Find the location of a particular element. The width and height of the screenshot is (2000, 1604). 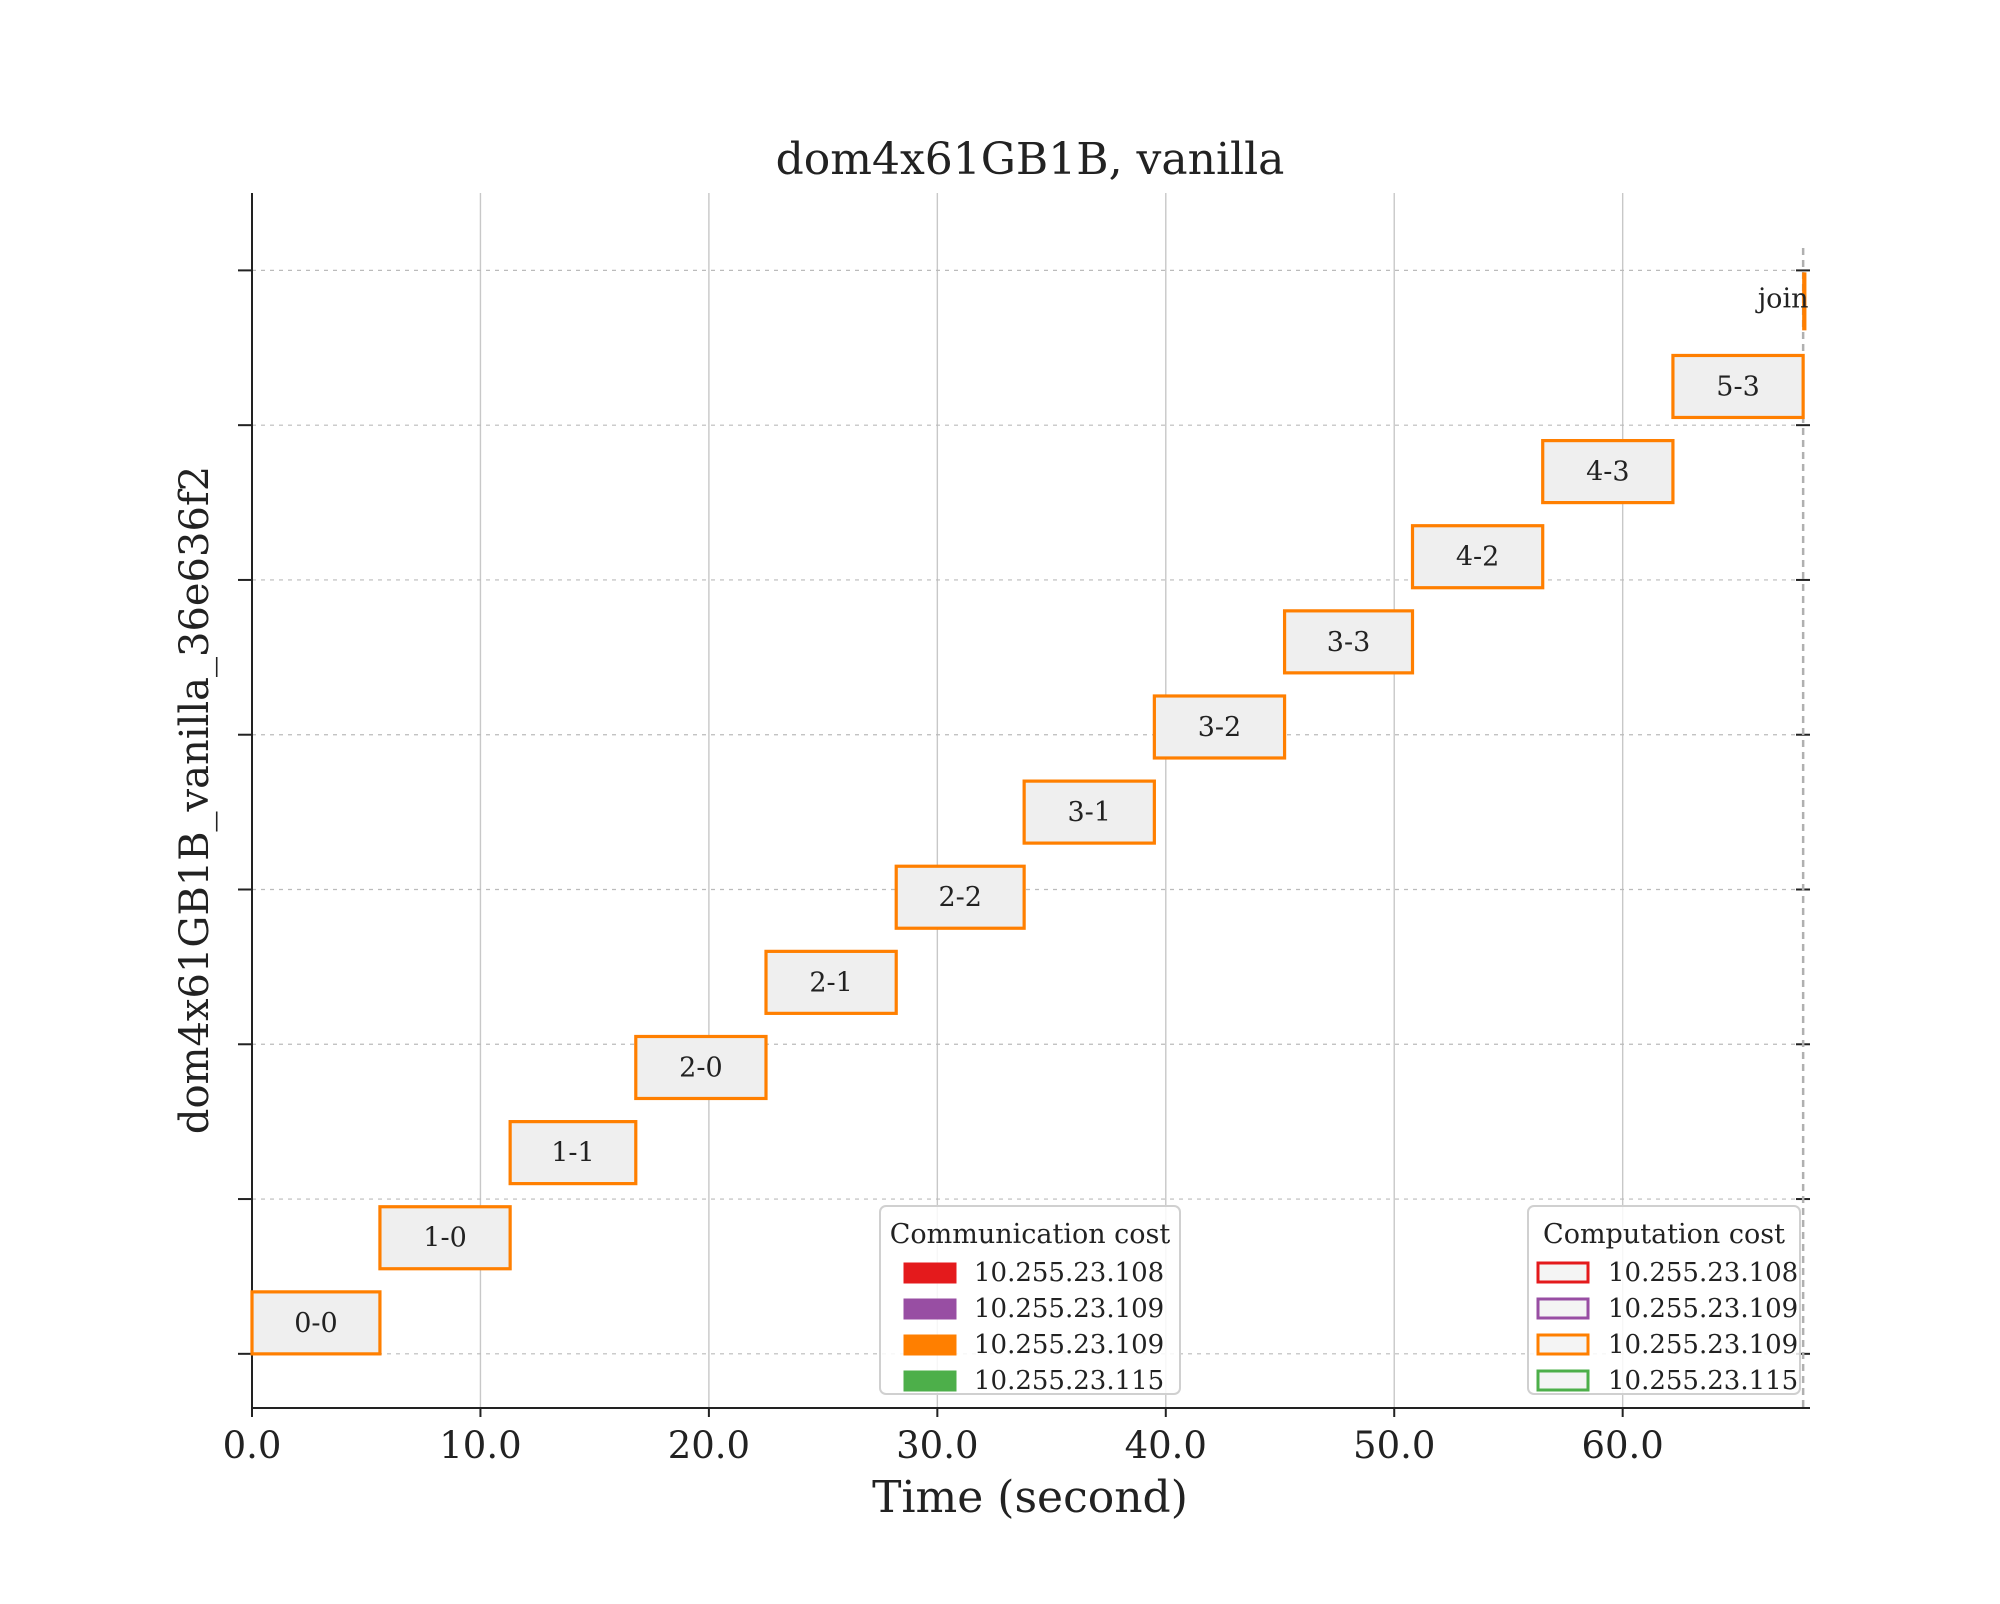

x-tick-label: 30.0 is located at coordinates (937, 1445).